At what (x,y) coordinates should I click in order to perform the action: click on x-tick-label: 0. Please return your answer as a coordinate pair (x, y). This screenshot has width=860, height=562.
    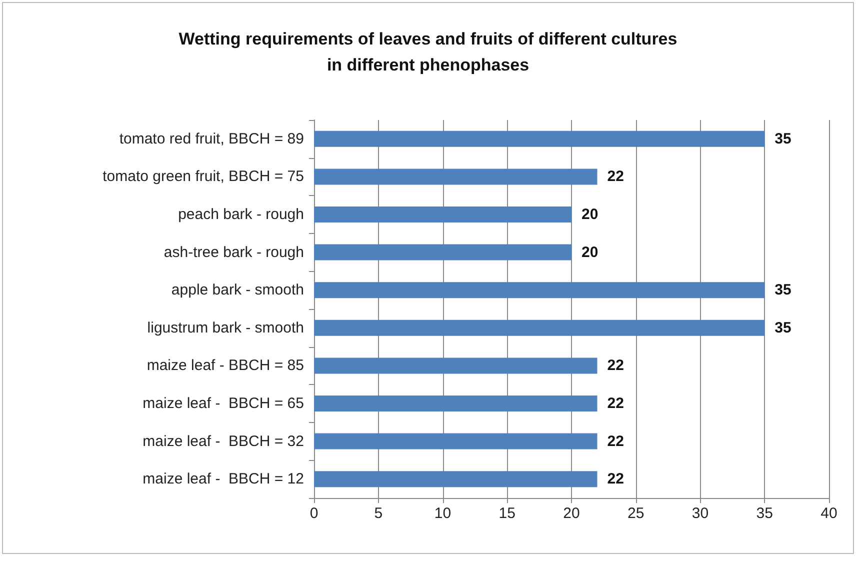
    Looking at the image, I should click on (314, 513).